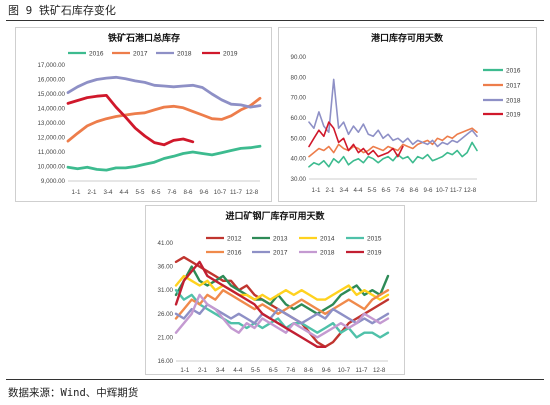 This screenshot has height=405, width=550. I want to click on bottom-rule, so click(275, 379).